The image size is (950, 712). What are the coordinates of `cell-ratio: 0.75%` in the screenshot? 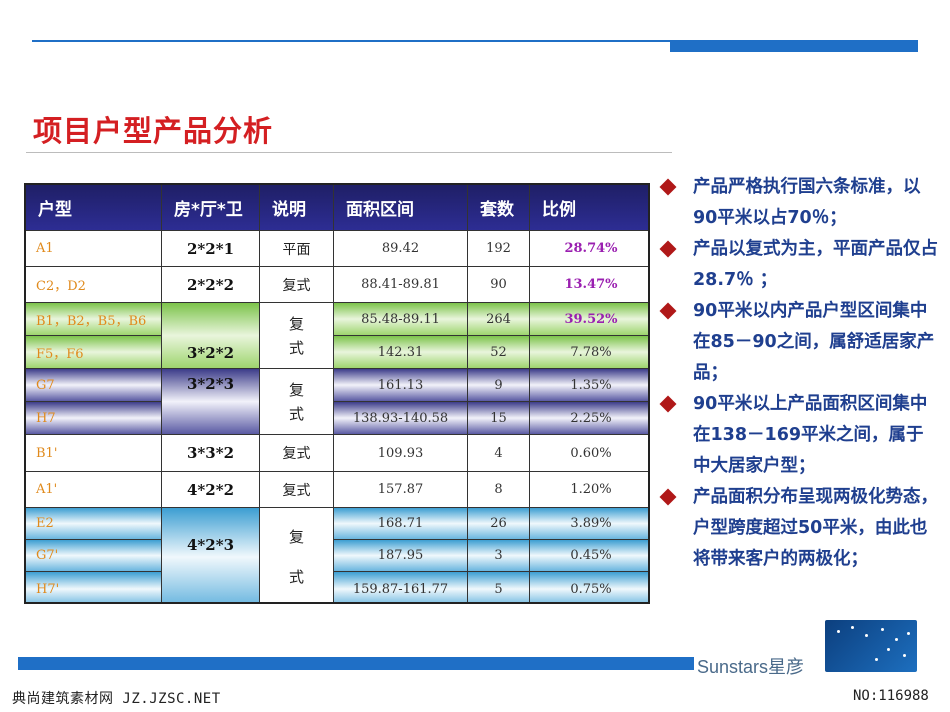 It's located at (589, 587).